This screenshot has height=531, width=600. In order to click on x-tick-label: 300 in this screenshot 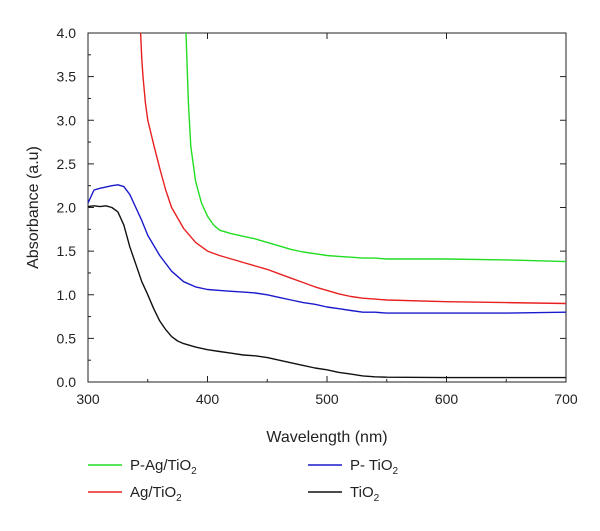, I will do `click(88, 399)`.